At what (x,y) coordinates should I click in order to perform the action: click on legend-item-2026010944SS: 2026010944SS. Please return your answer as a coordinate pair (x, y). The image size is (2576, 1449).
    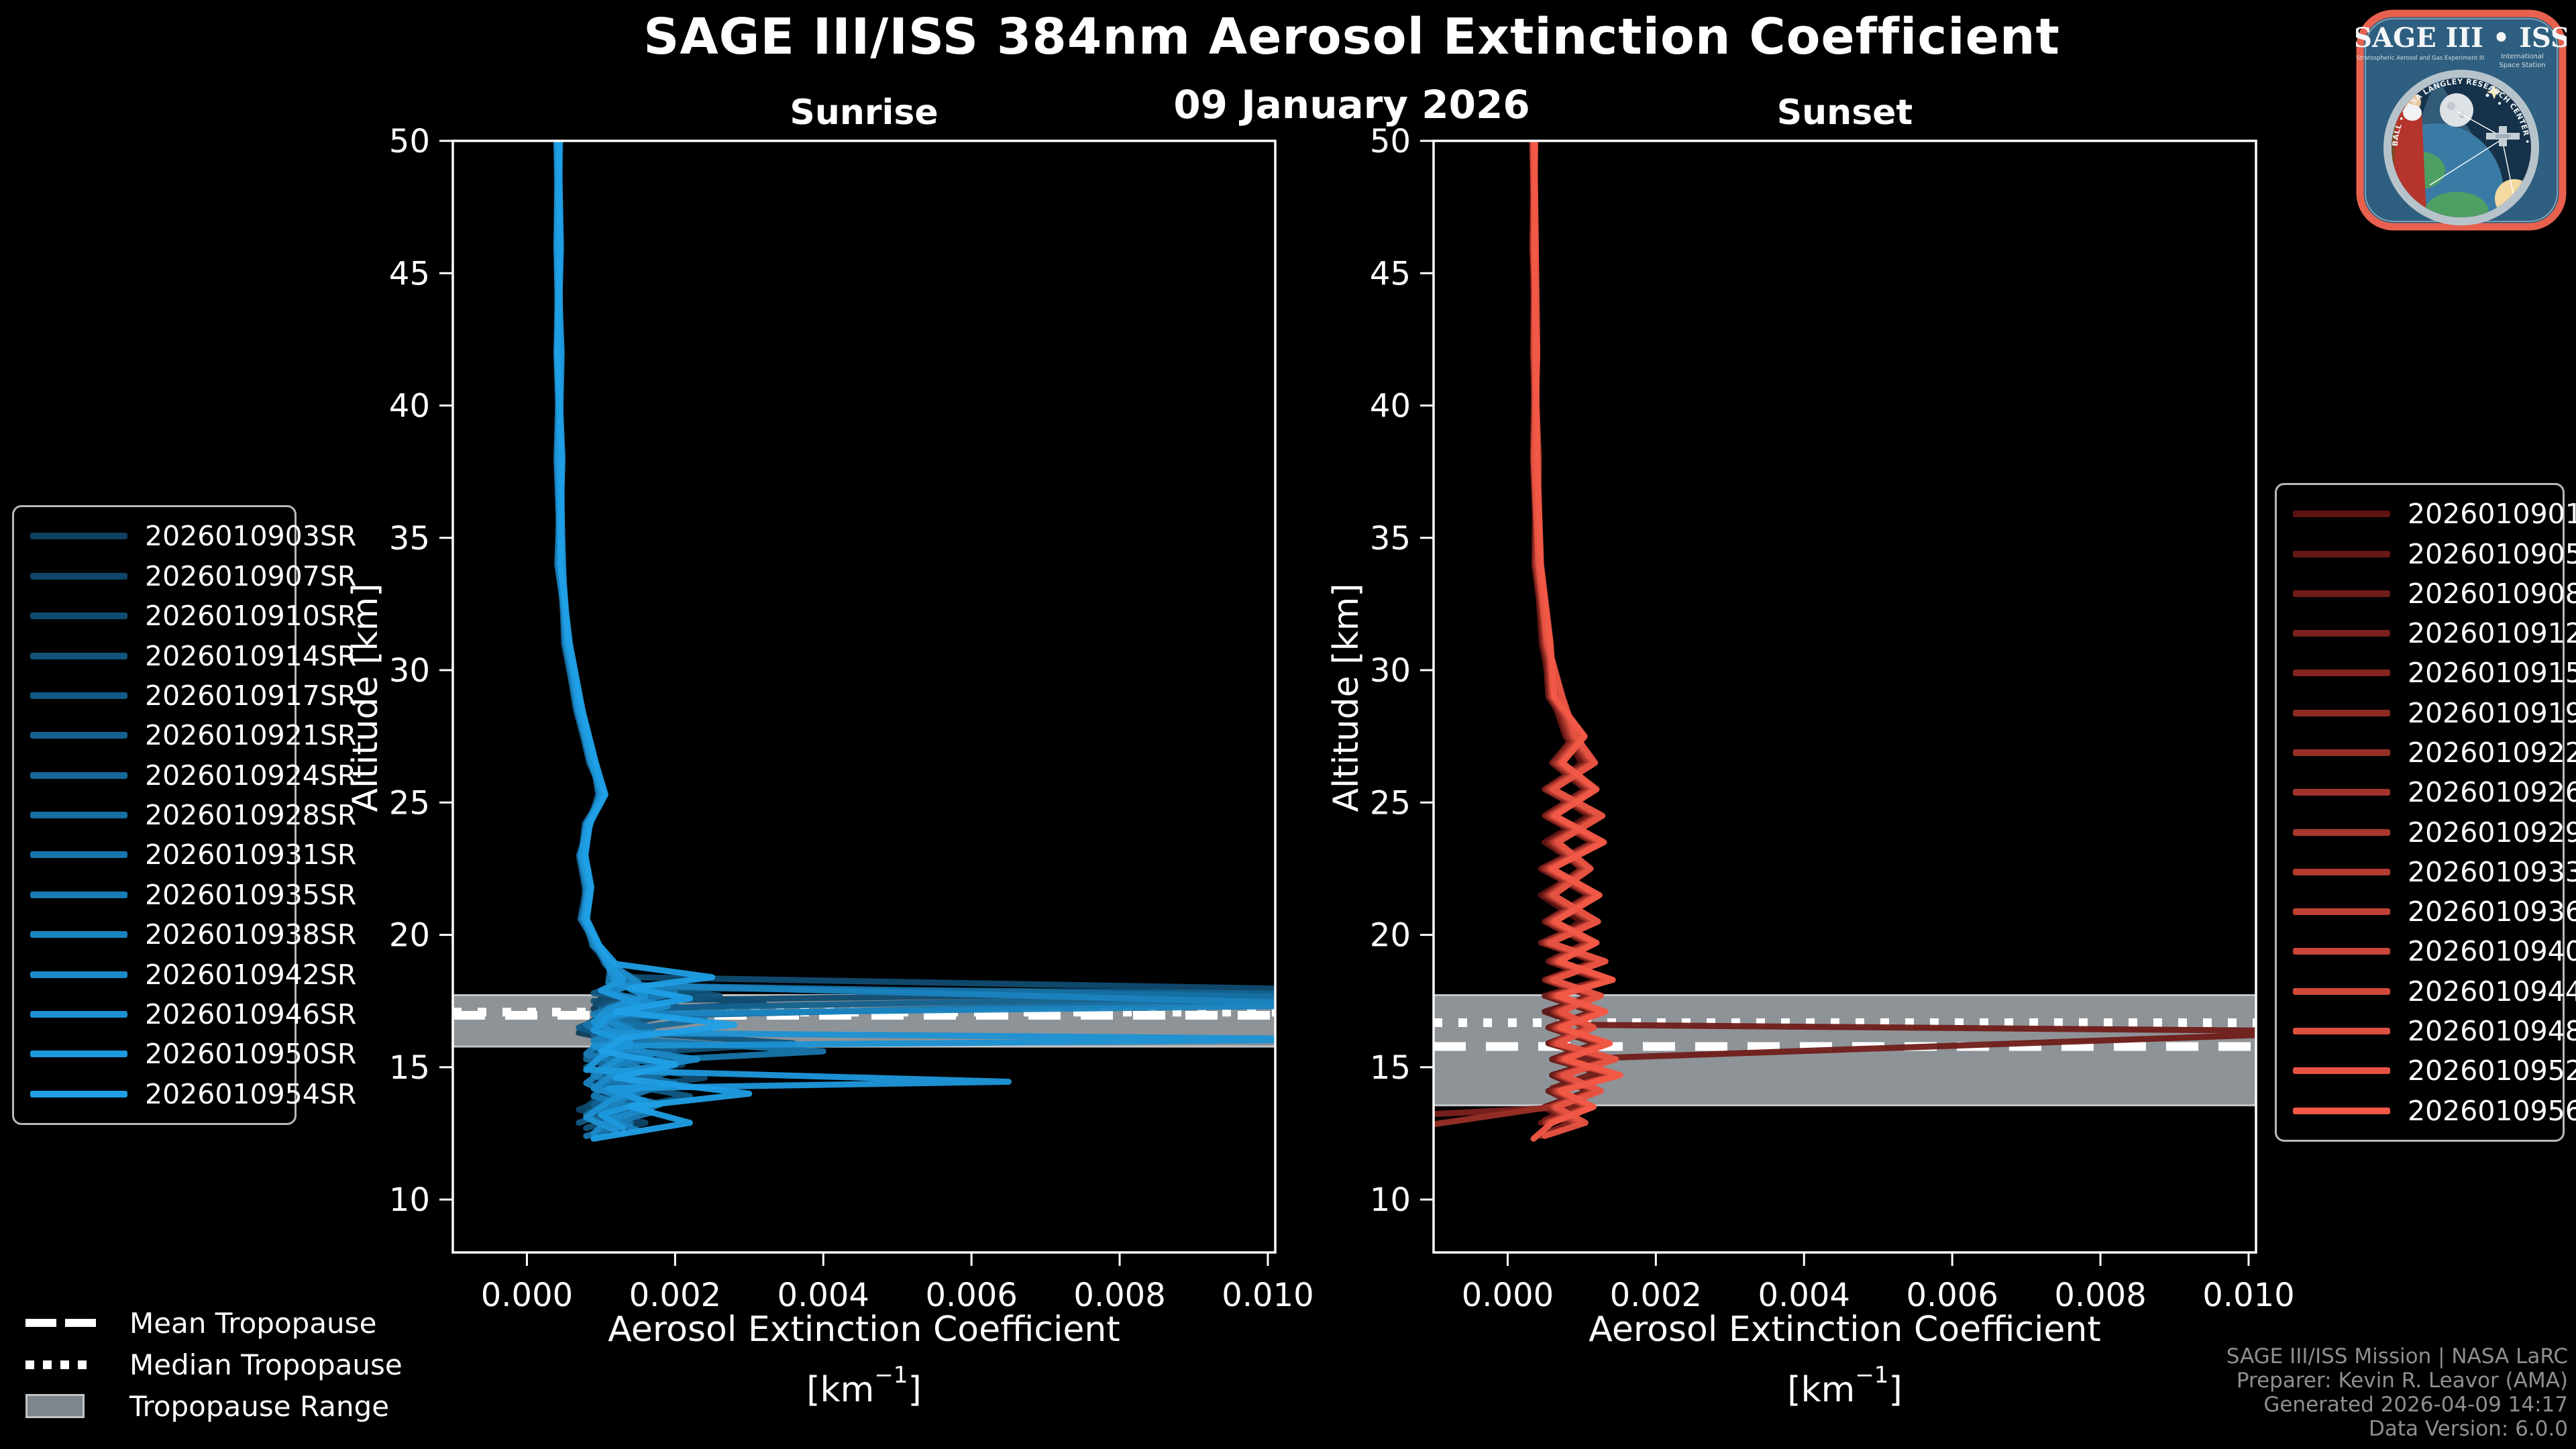
    Looking at the image, I should click on (2426, 991).